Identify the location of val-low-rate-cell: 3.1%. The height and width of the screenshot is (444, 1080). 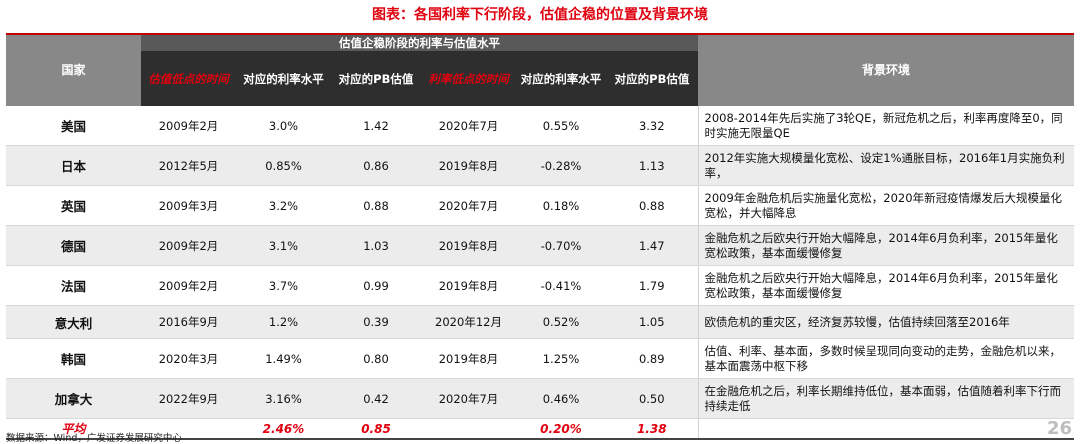
(283, 245).